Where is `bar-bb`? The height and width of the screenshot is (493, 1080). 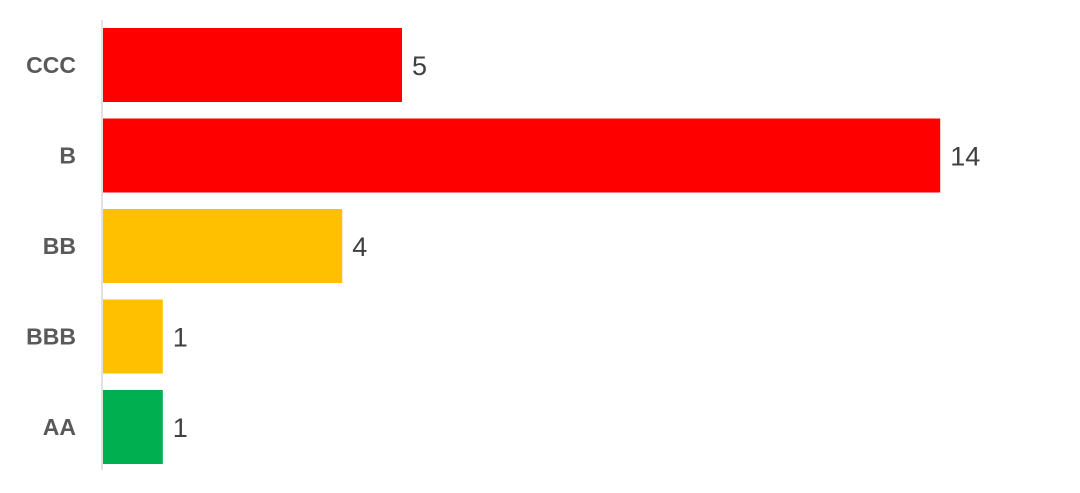 bar-bb is located at coordinates (223, 246).